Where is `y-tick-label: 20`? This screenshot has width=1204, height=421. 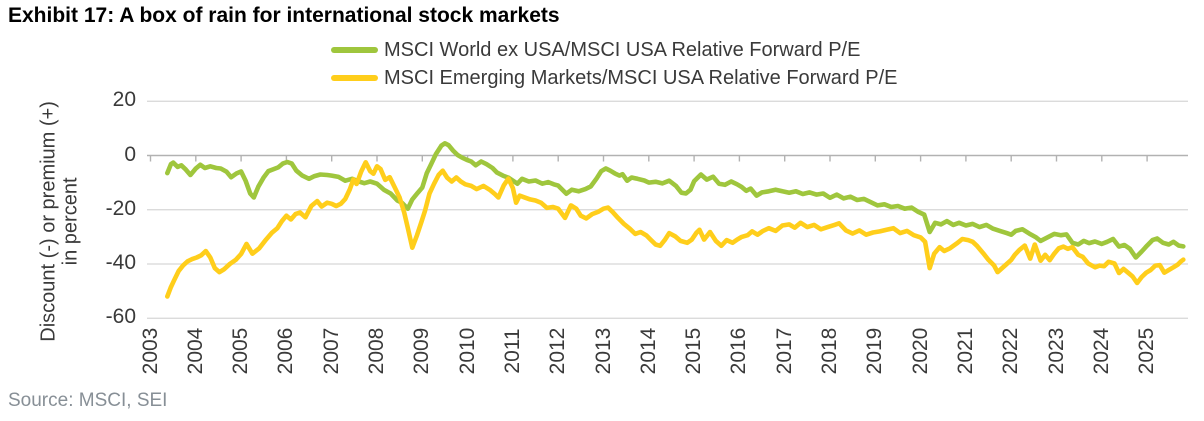 y-tick-label: 20 is located at coordinates (124, 100).